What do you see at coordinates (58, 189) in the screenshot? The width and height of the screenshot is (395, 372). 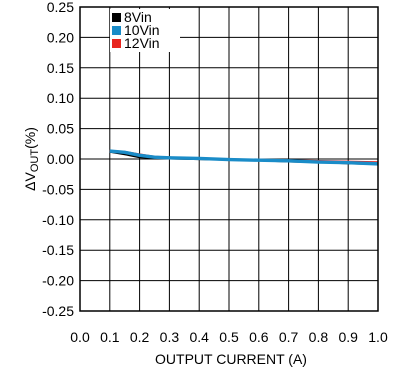 I see `y-tick-label: -0.05` at bounding box center [58, 189].